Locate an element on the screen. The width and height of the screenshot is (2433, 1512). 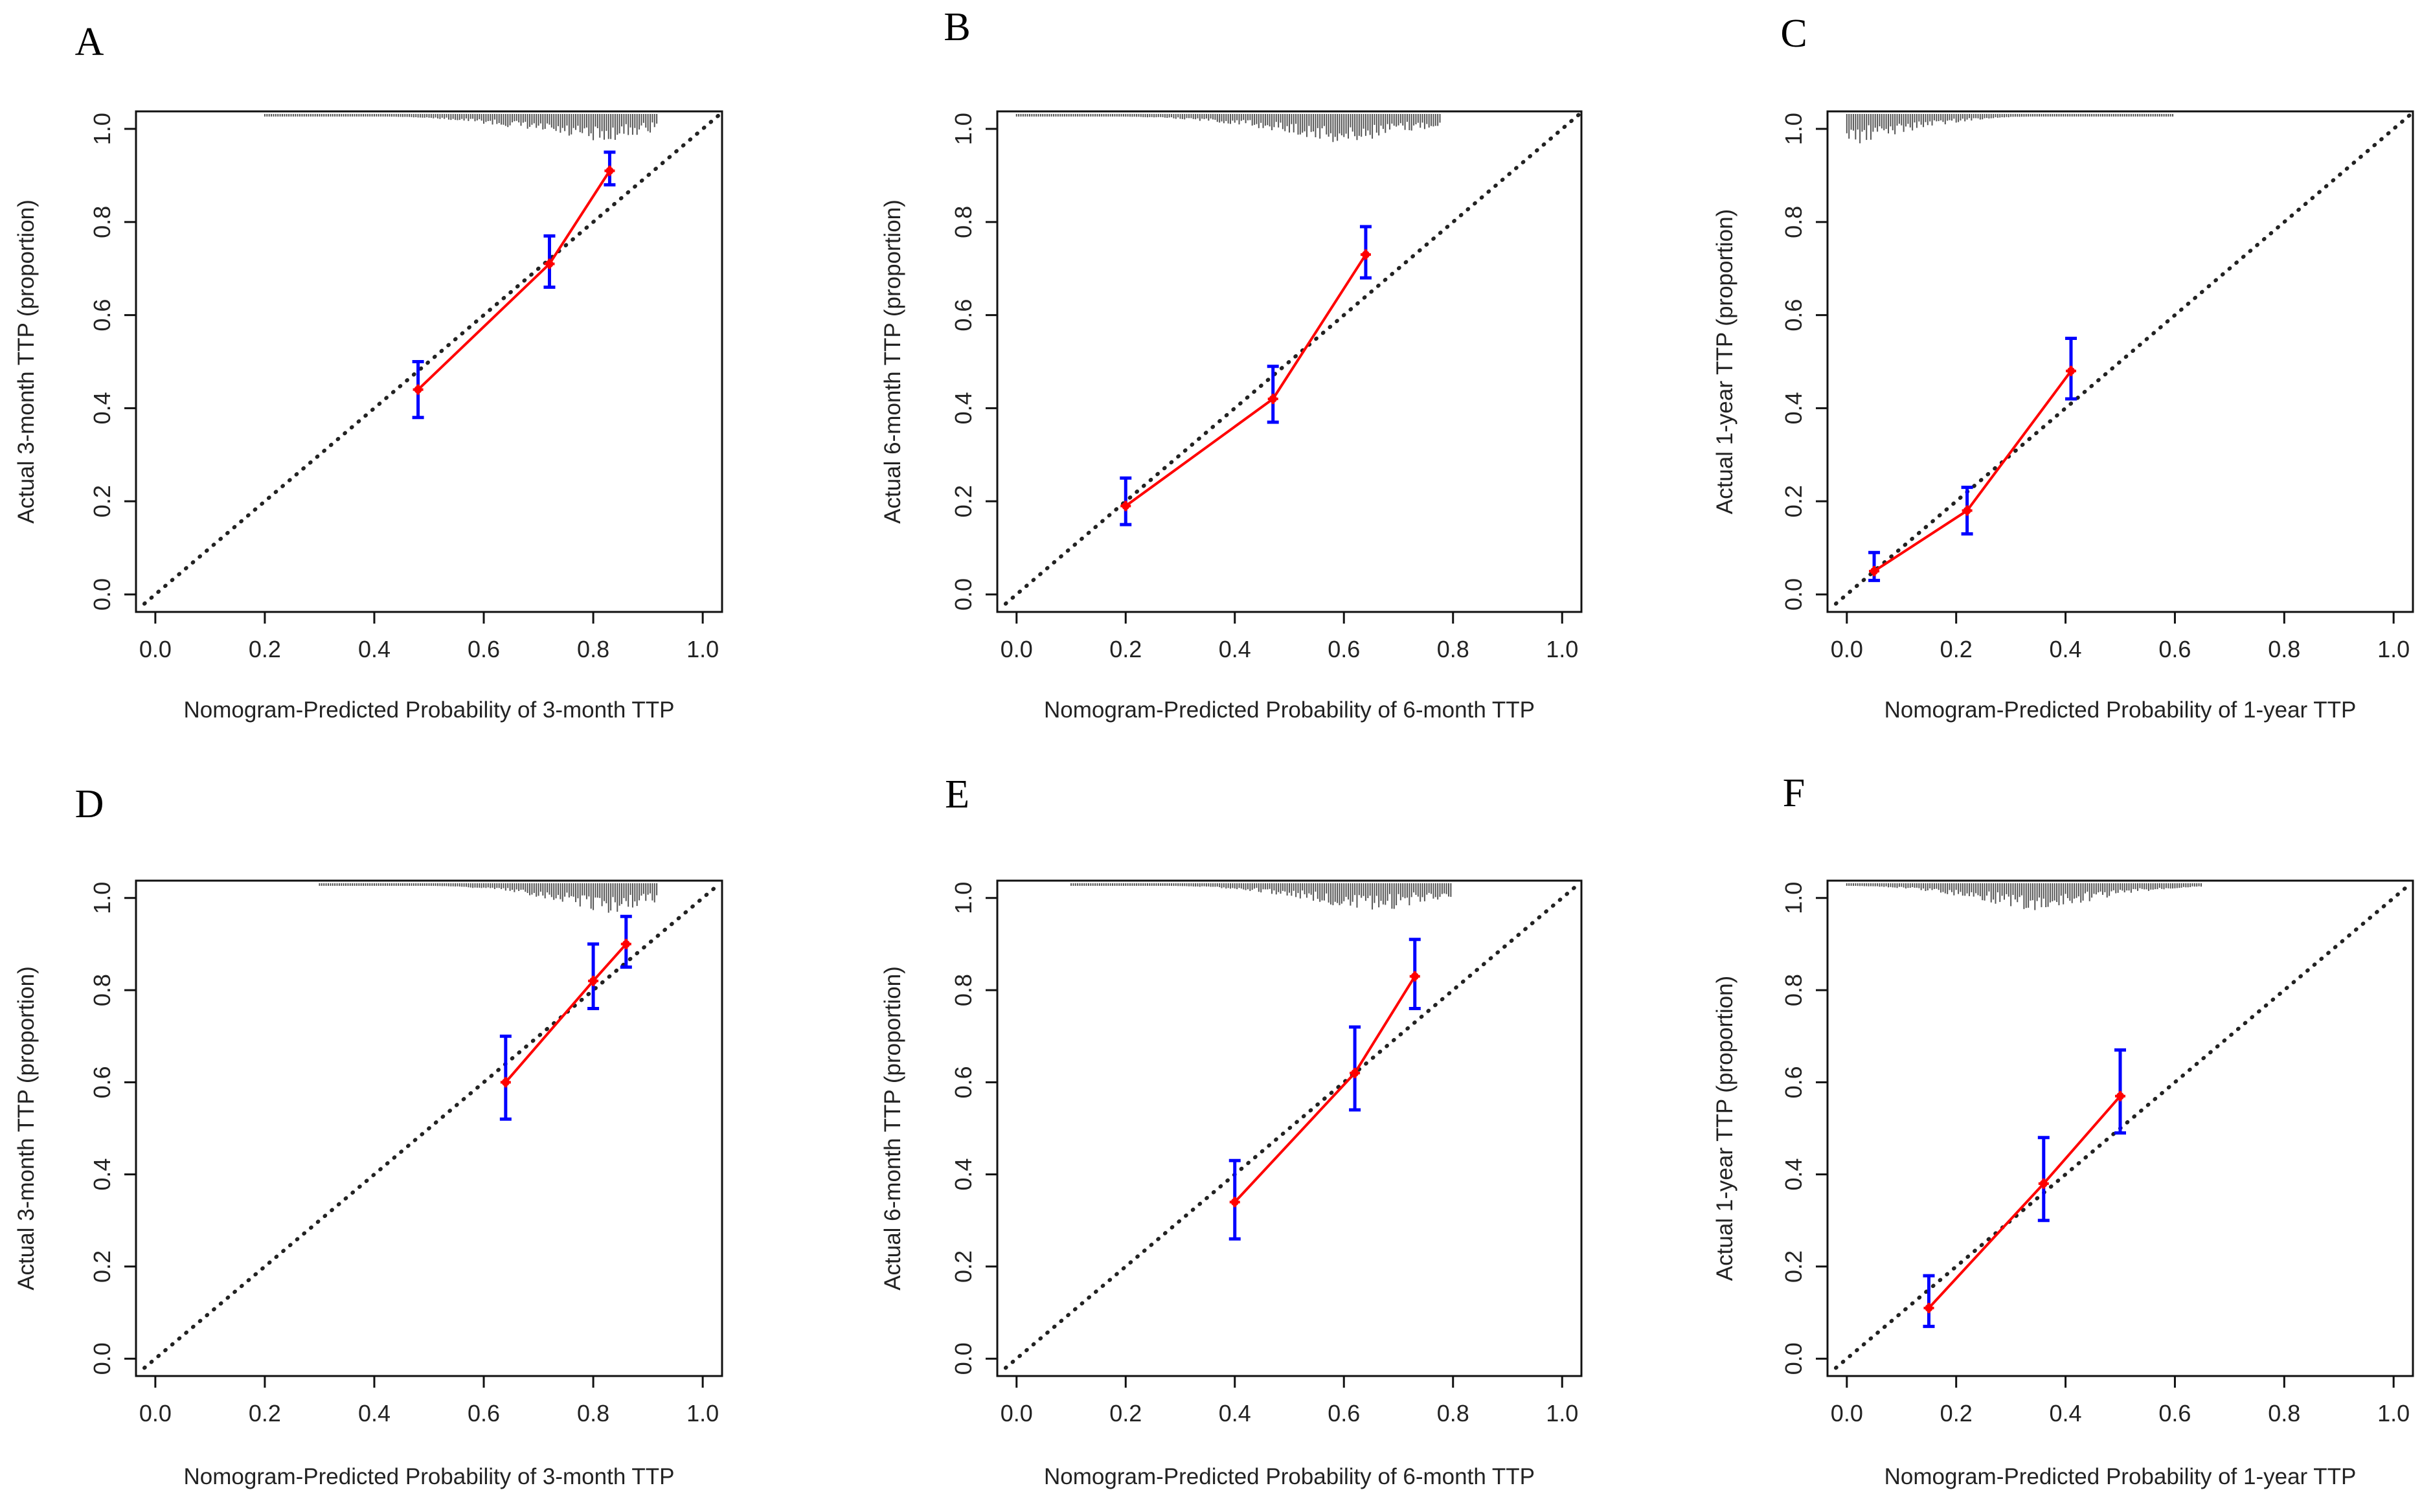
panel-title: B is located at coordinates (957, 27).